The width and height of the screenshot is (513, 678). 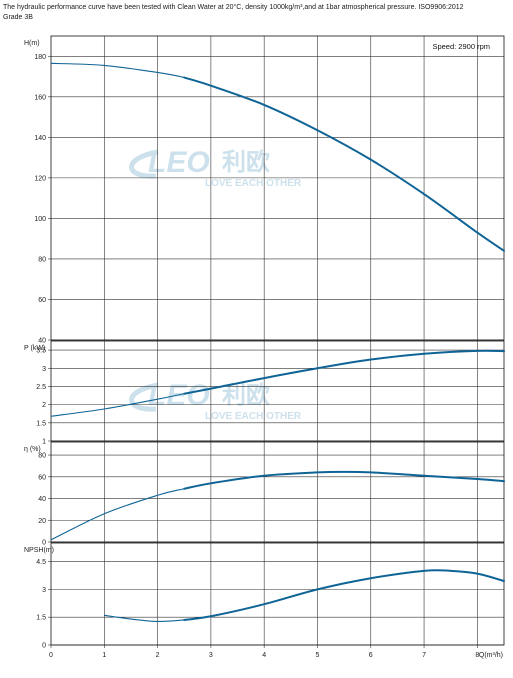 What do you see at coordinates (40, 178) in the screenshot?
I see `y-tick-label: 120` at bounding box center [40, 178].